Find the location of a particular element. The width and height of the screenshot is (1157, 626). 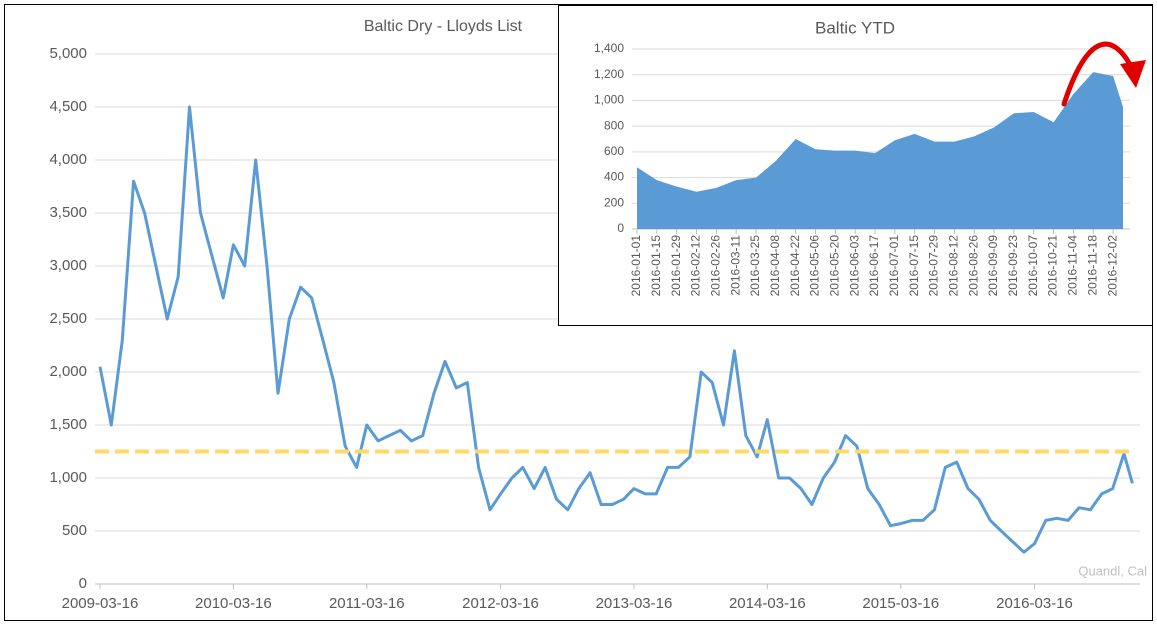

x-tick-label: 2016-12-02 is located at coordinates (1112, 266).